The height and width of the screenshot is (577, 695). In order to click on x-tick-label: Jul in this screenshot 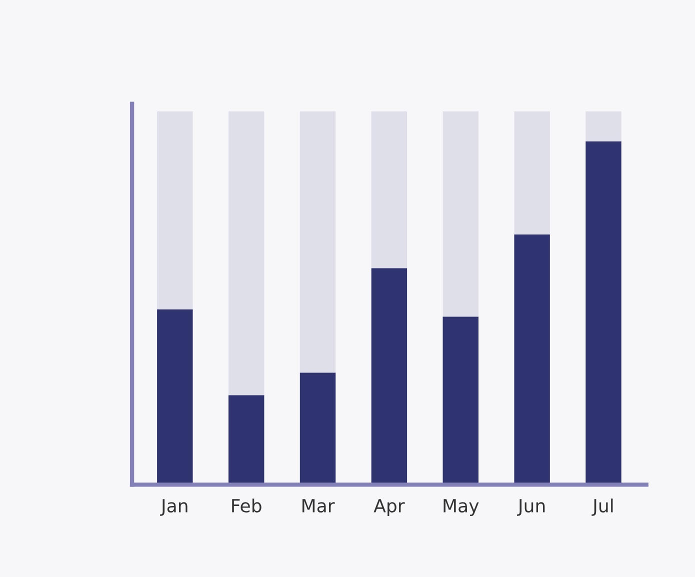, I will do `click(602, 507)`.